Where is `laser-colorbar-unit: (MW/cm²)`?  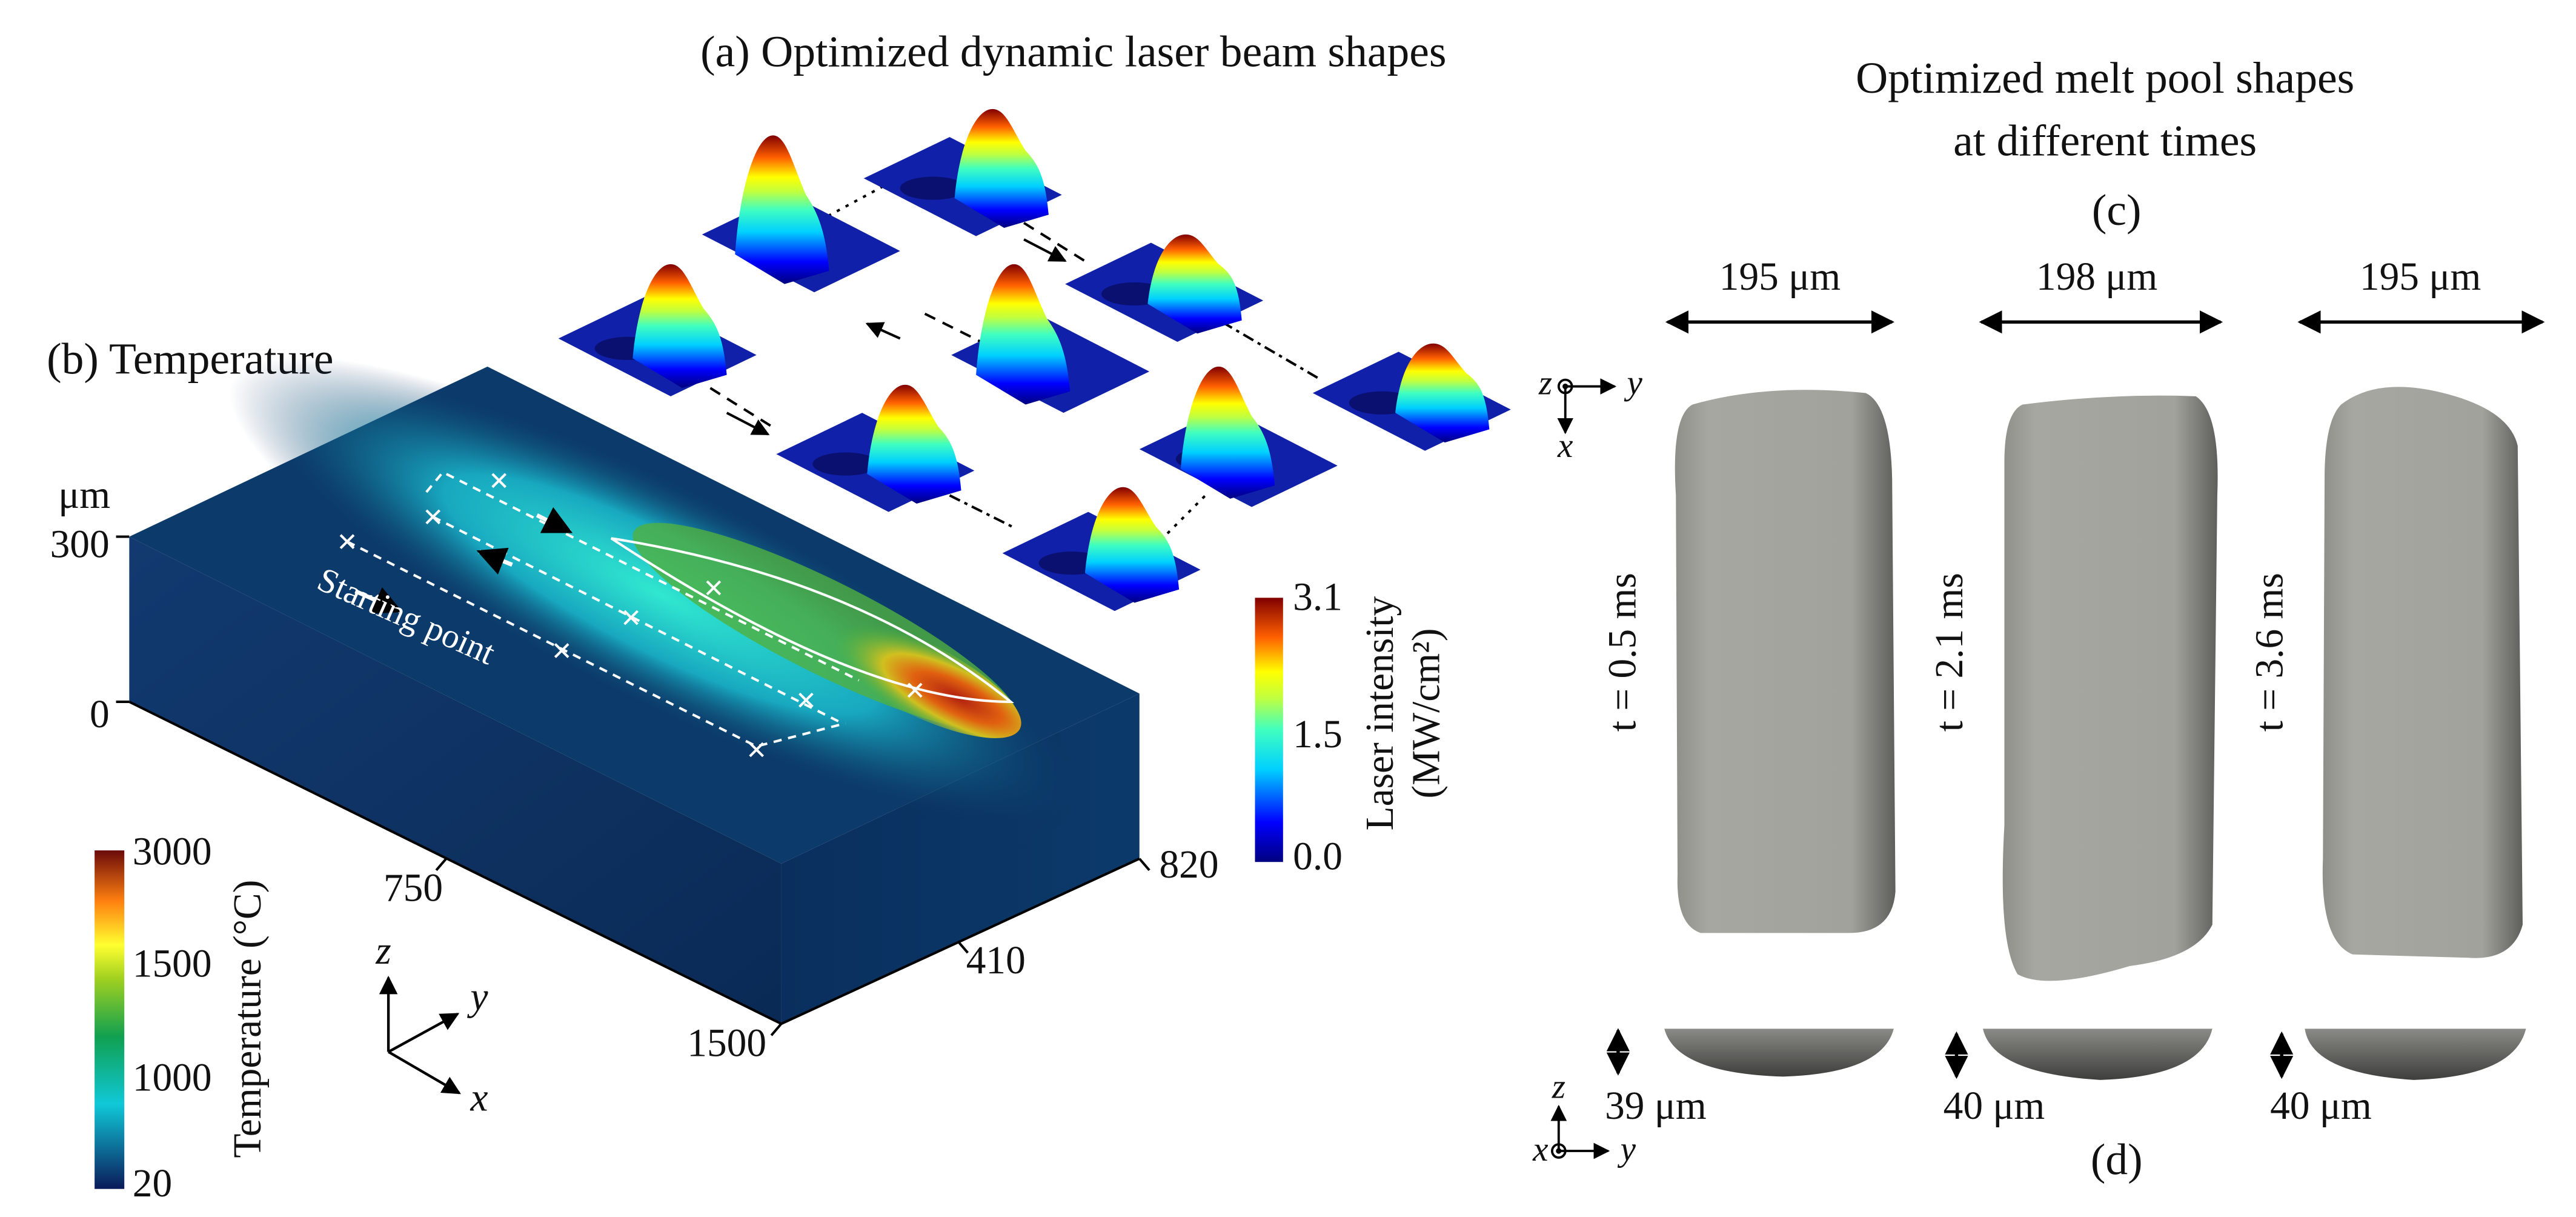
laser-colorbar-unit: (MW/cm²) is located at coordinates (1426, 714).